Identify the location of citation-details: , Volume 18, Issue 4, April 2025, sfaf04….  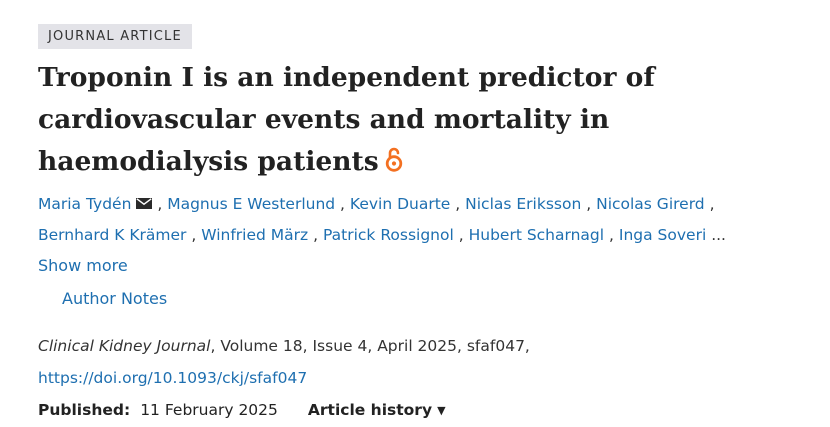
(370, 346).